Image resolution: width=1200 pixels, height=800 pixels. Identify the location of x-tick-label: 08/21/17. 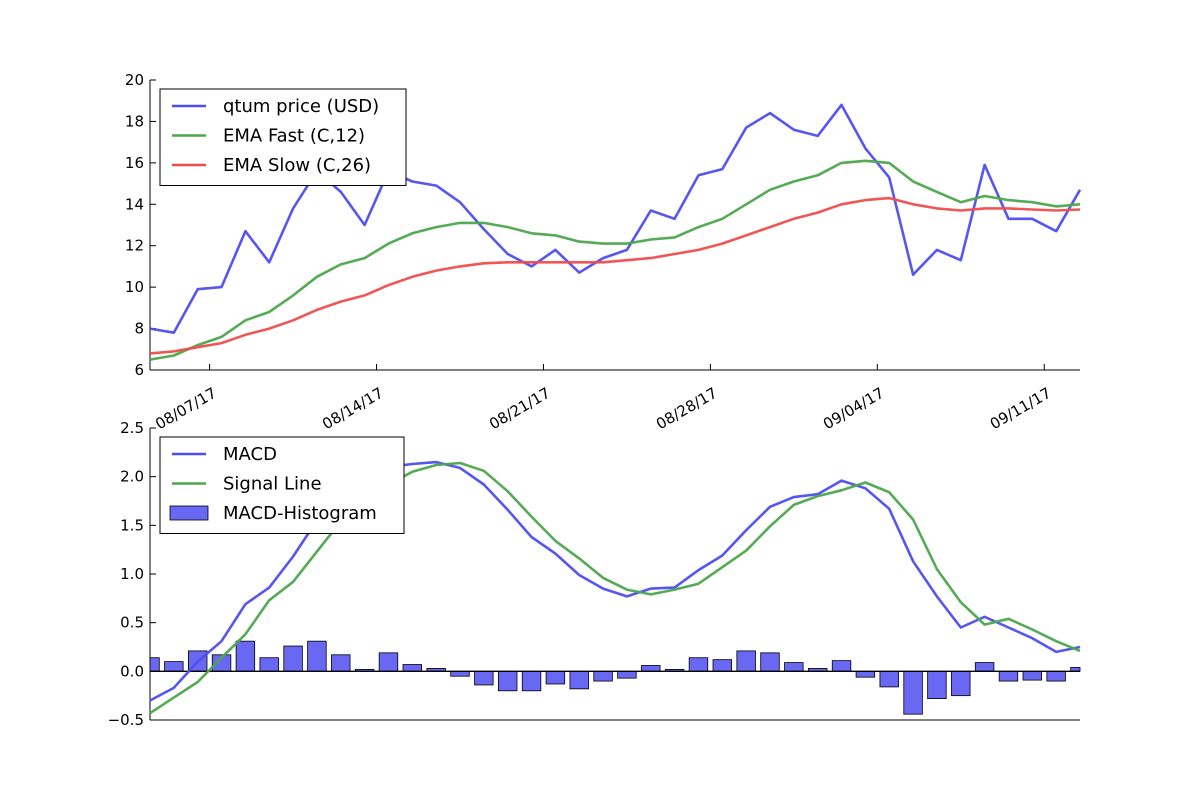
(519, 408).